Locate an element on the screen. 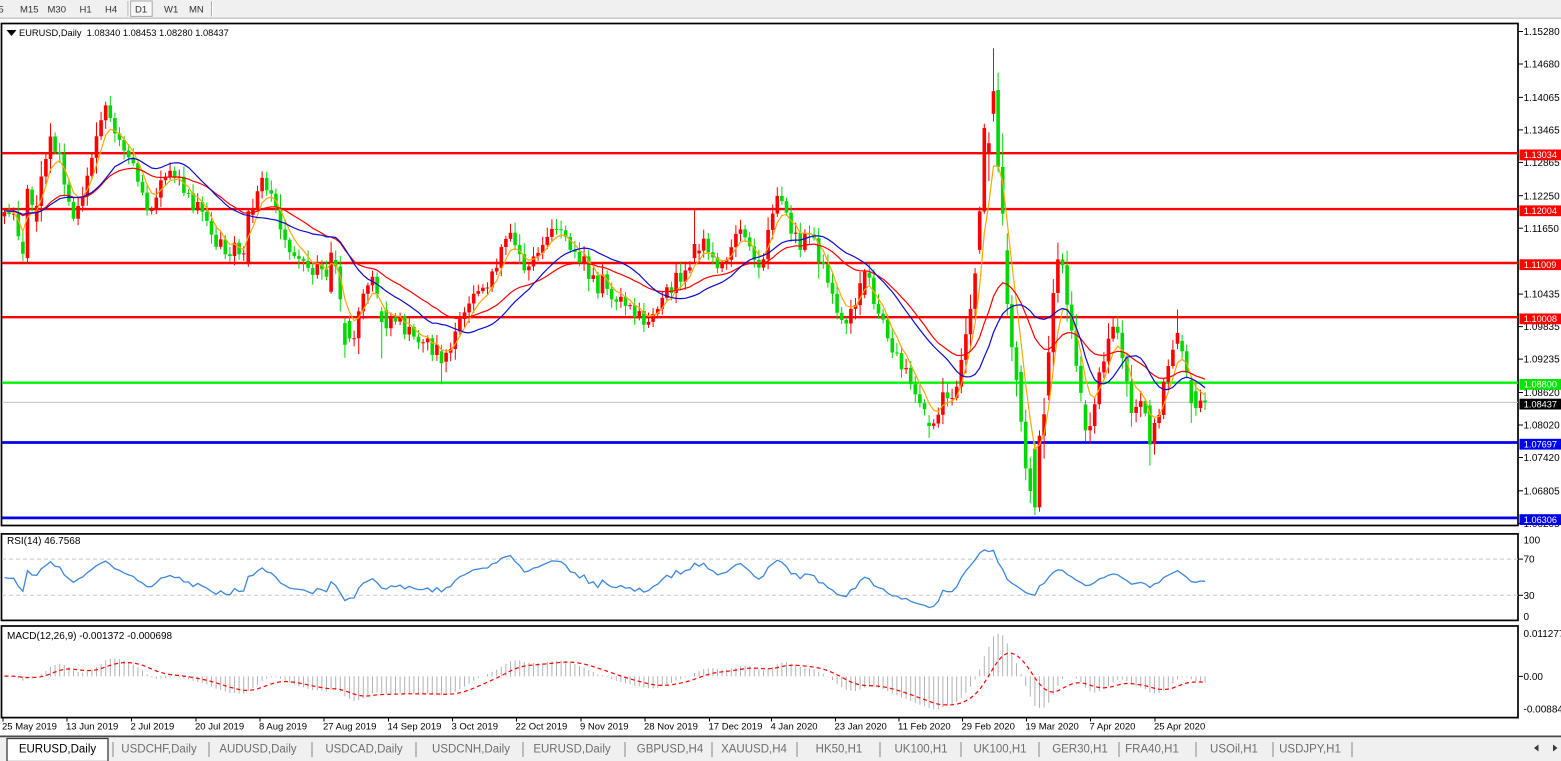  svg-text: H1 is located at coordinates (86, 9).